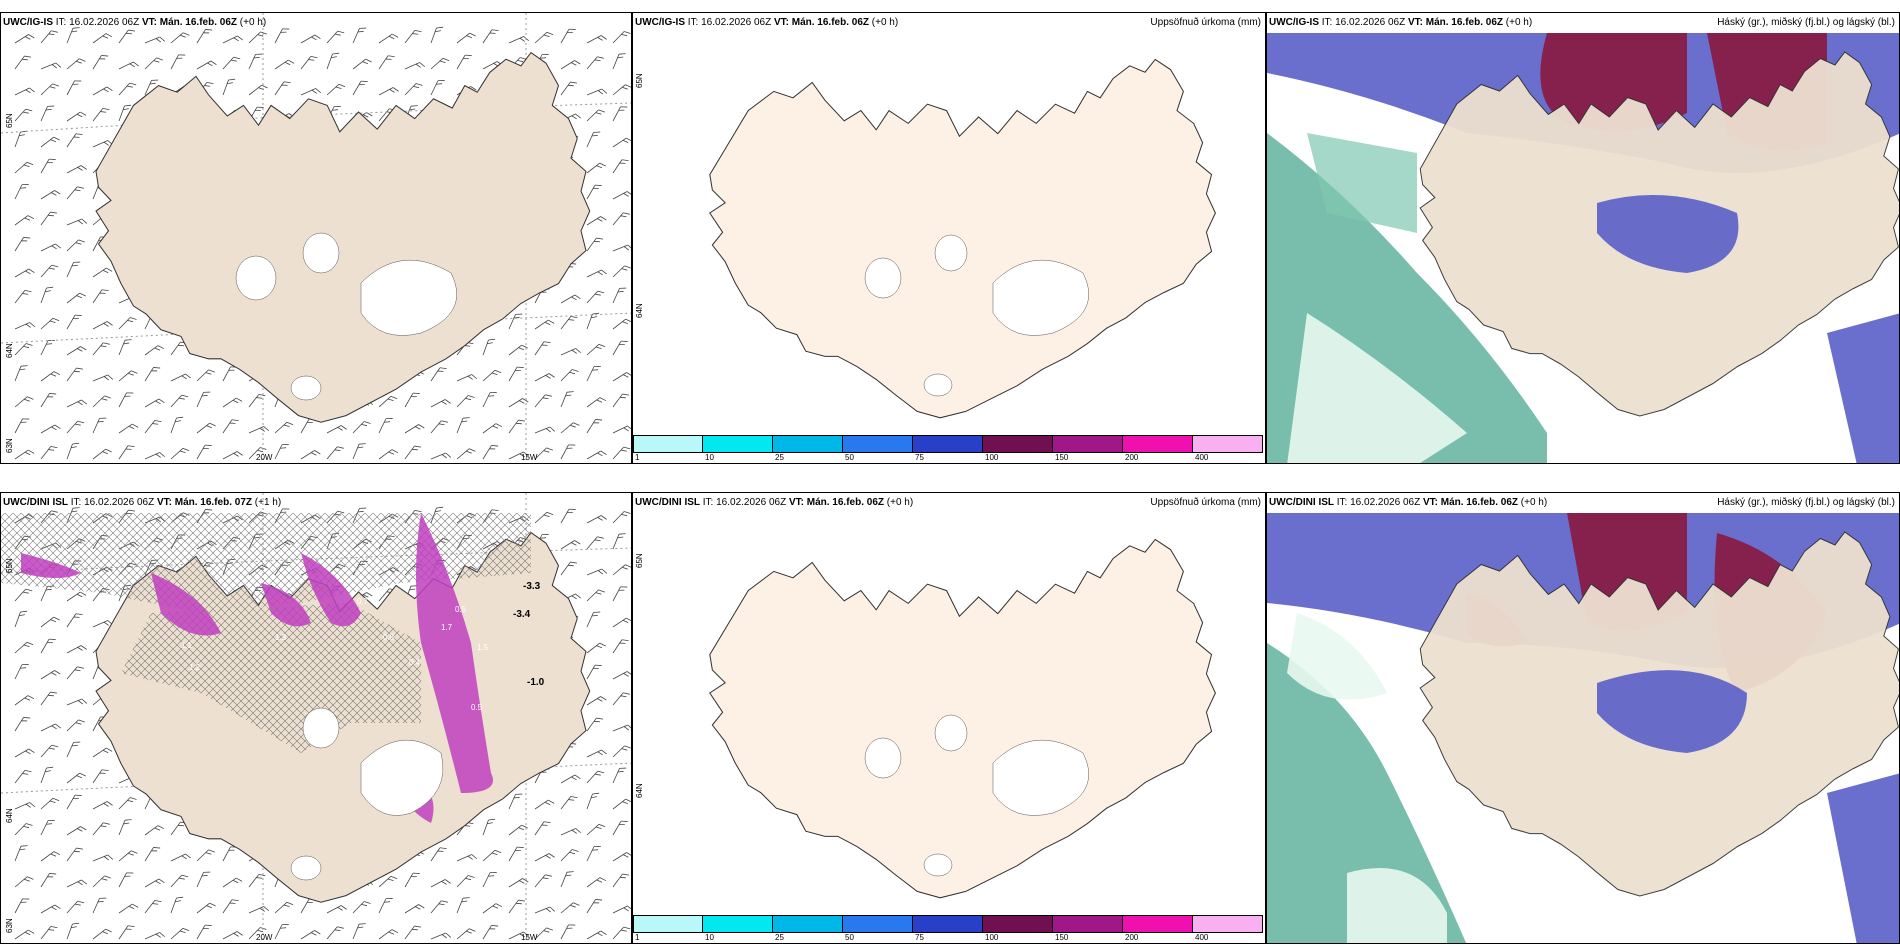  What do you see at coordinates (389, 637) in the screenshot?
I see `precip-value-label: 0.8` at bounding box center [389, 637].